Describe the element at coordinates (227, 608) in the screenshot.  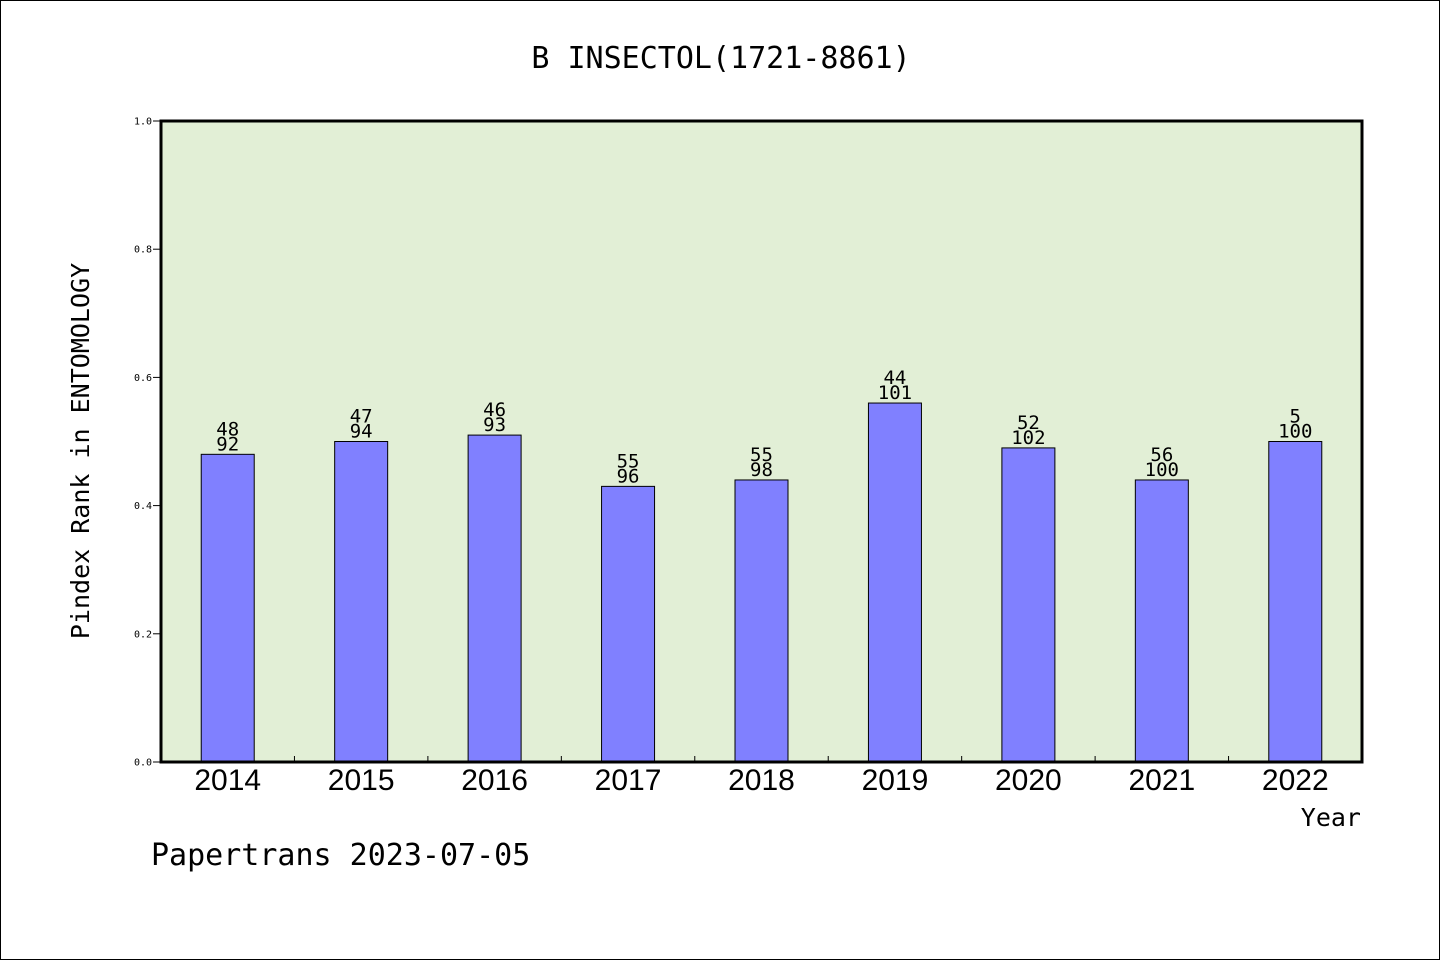
I see `bar-2014` at that location.